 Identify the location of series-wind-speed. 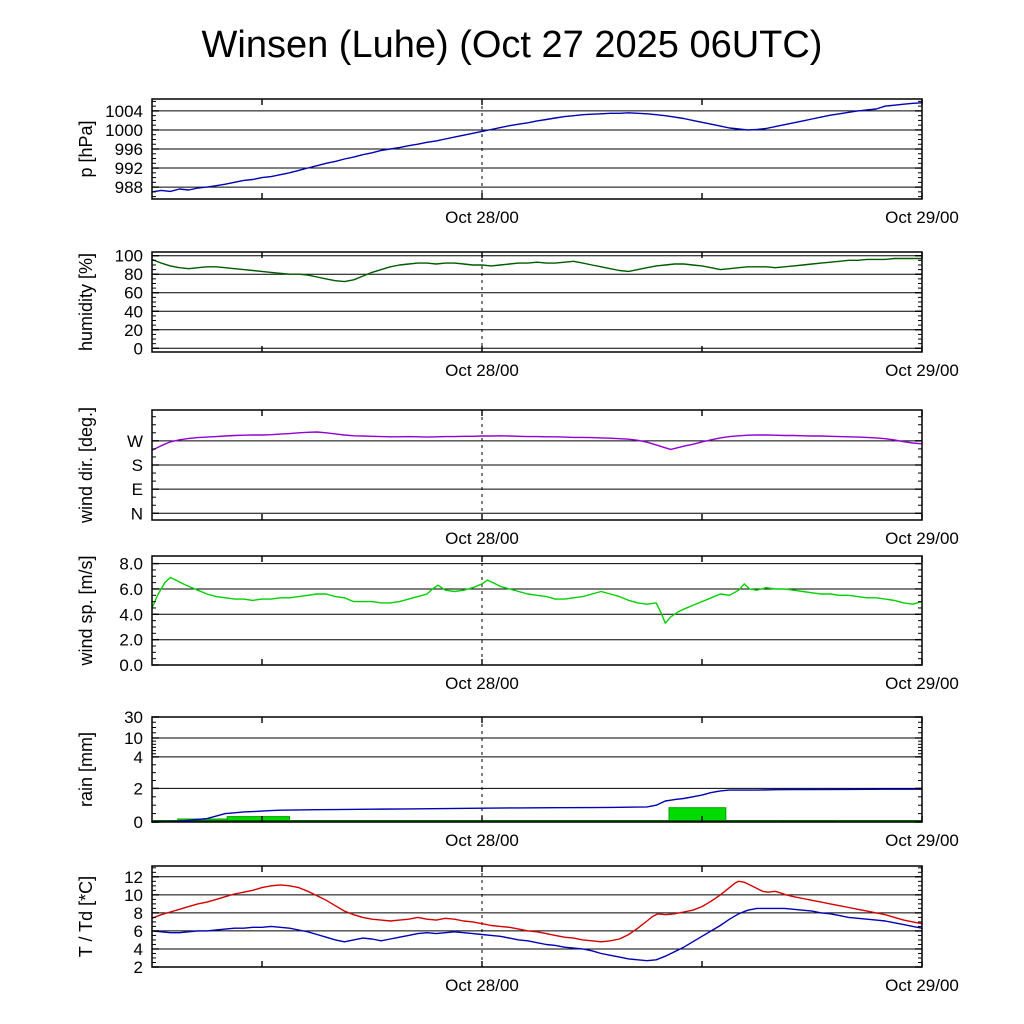
(537, 600).